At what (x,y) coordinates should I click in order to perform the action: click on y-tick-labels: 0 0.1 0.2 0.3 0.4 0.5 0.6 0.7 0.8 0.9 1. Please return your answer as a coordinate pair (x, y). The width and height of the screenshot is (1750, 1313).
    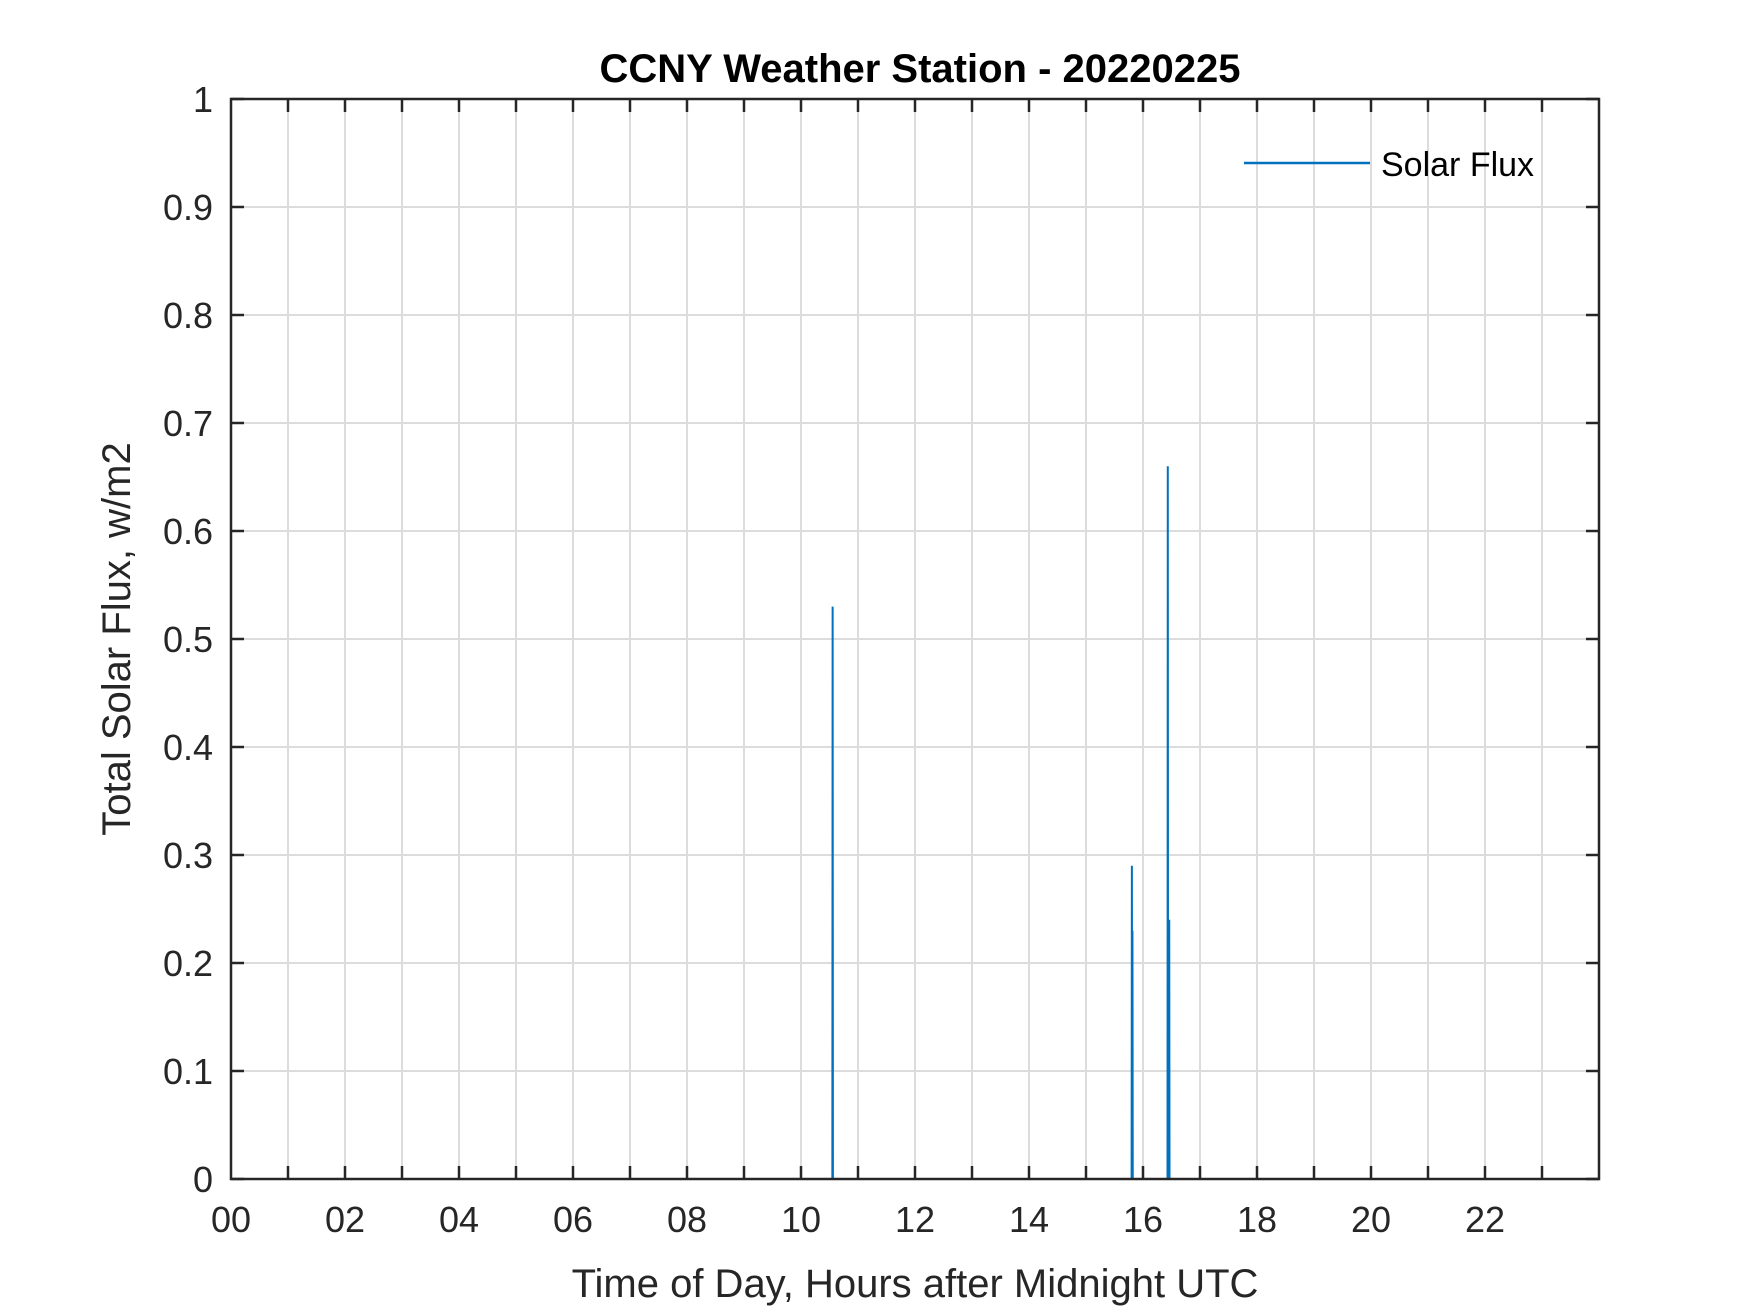
    Looking at the image, I should click on (188, 639).